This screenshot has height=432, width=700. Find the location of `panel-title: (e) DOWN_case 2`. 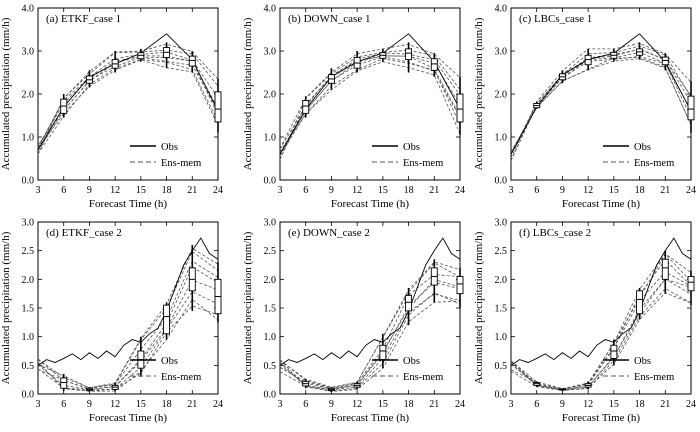

panel-title: (e) DOWN_case 2 is located at coordinates (329, 233).